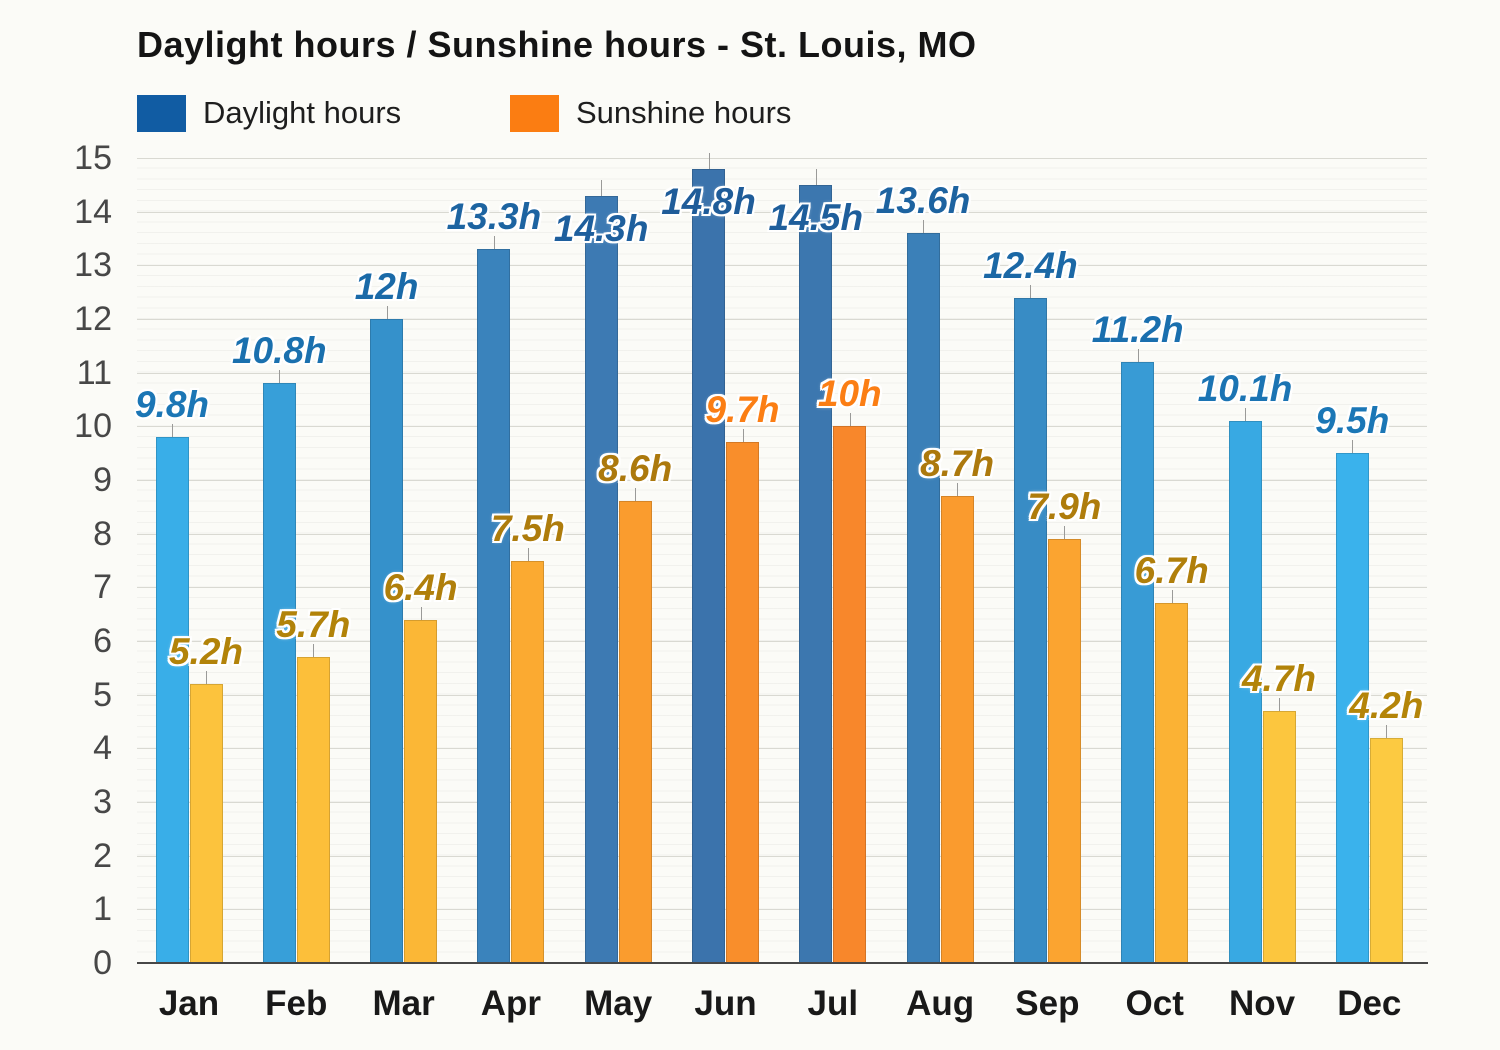 This screenshot has width=1500, height=1050. What do you see at coordinates (102, 533) in the screenshot?
I see `y-tick-8: 8` at bounding box center [102, 533].